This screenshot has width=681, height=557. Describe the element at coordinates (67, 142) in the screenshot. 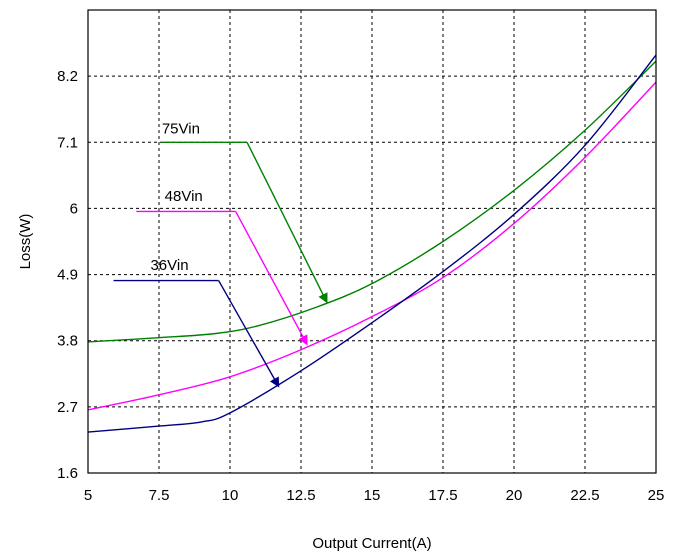

I see `y-tick-label: 7.1` at that location.